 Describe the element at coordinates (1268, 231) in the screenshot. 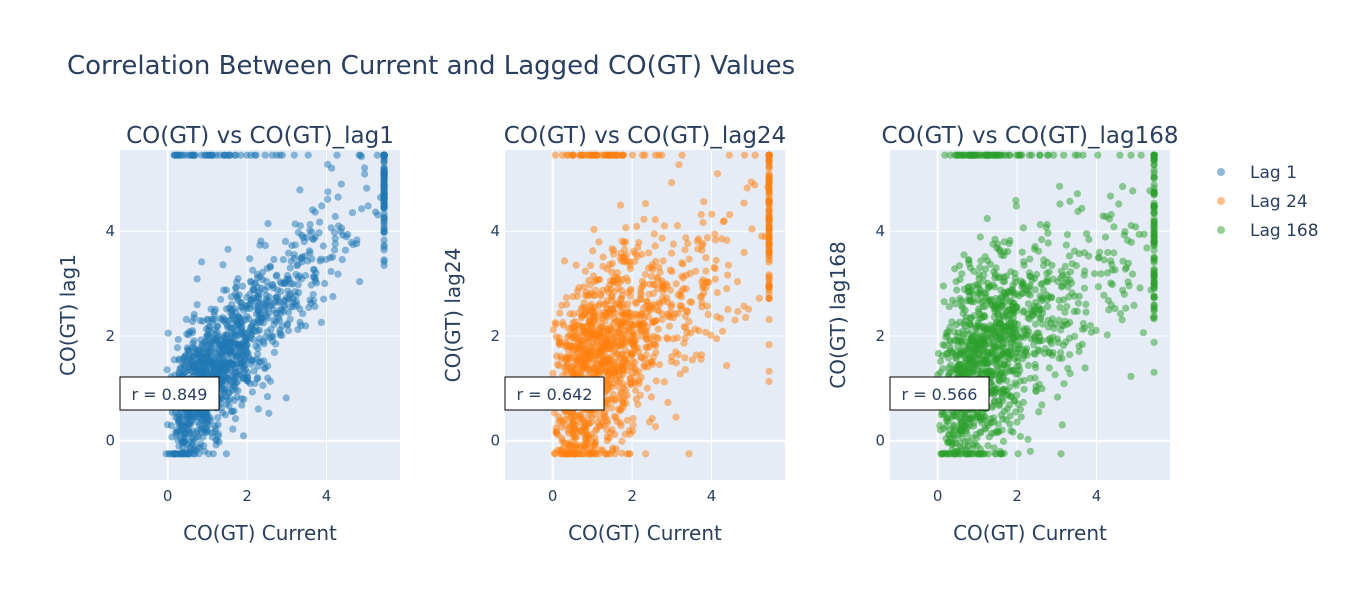

I see `legend-item: Lag 168` at that location.